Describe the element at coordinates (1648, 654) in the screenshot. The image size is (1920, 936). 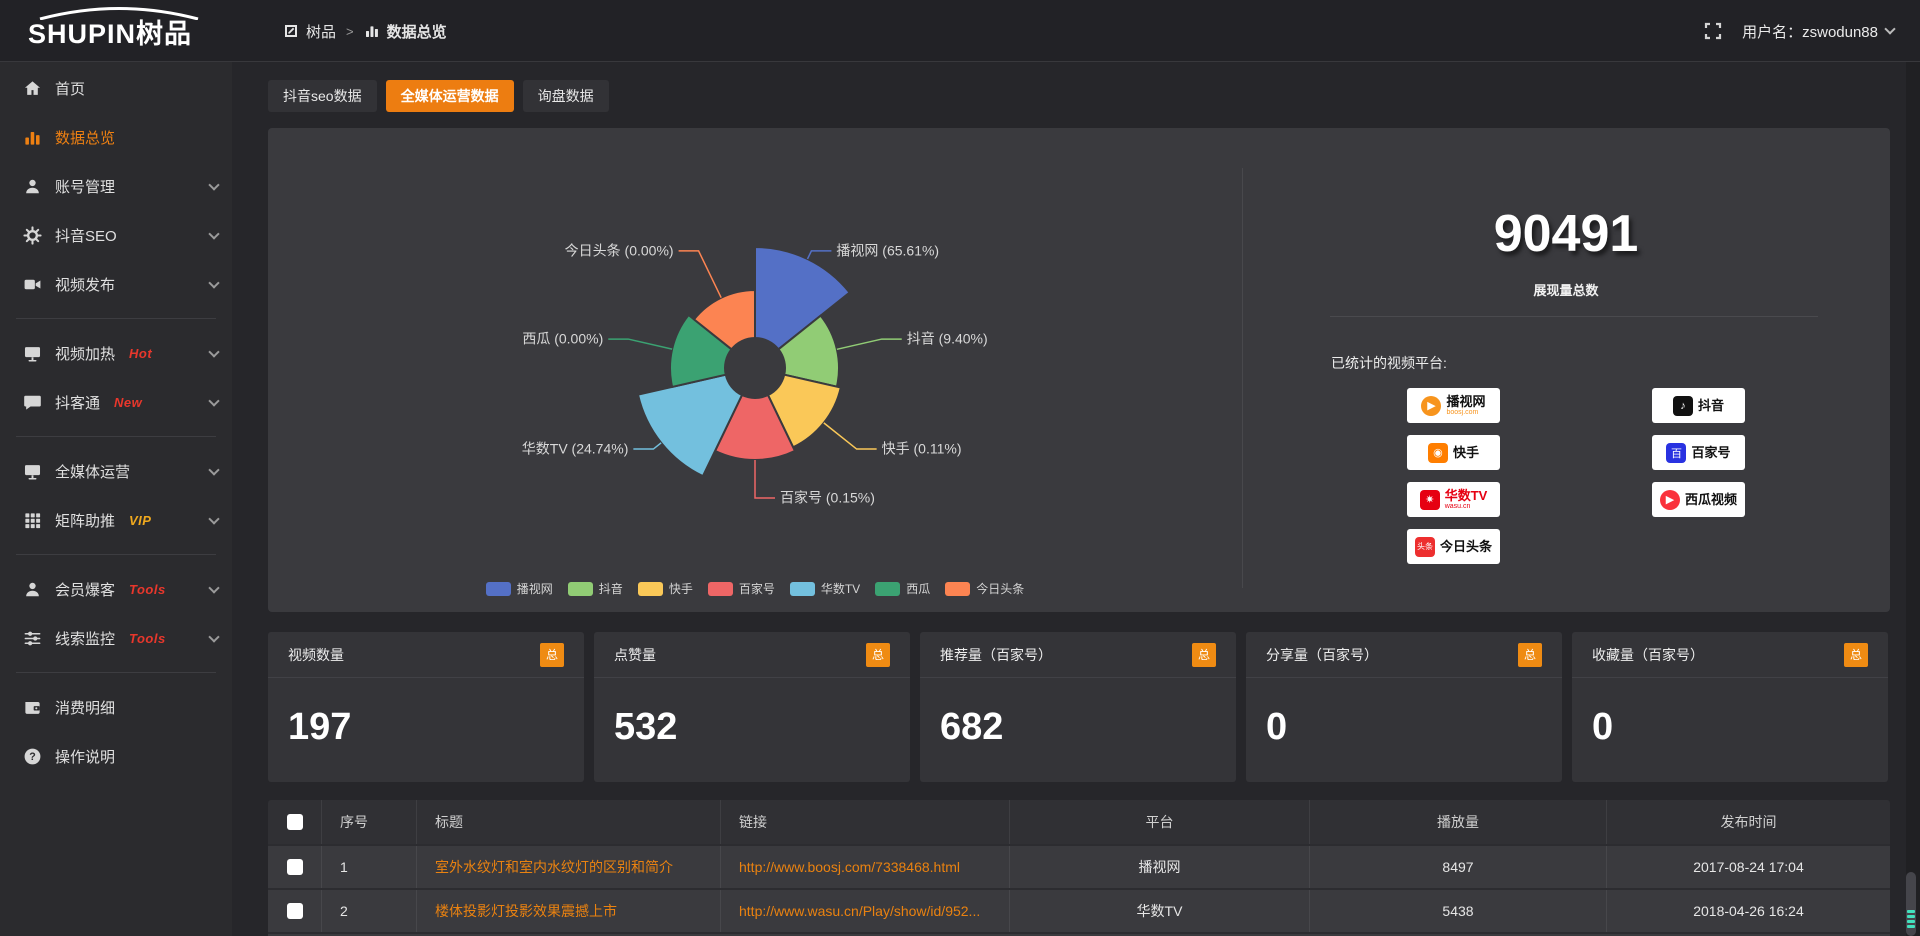
I see `stat-card-title: 收藏量（百家号）` at that location.